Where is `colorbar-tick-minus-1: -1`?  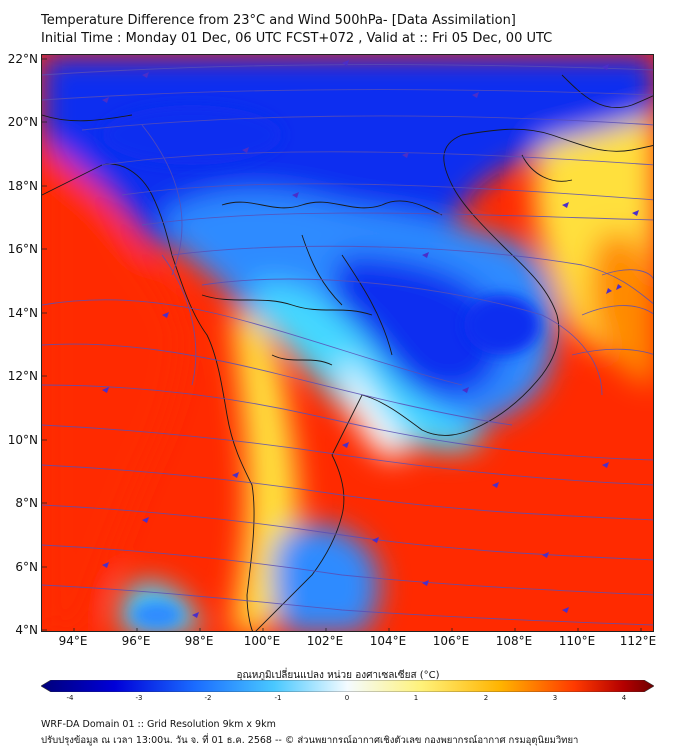
colorbar-tick-minus-1: -1 is located at coordinates (278, 698).